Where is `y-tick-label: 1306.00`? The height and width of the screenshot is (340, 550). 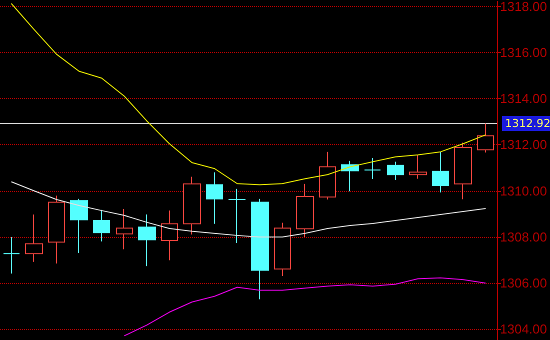
y-tick-label: 1306.00 is located at coordinates (523, 282).